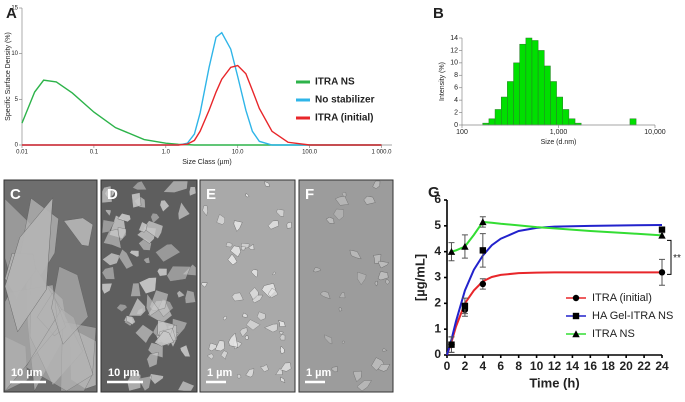 The image size is (685, 402). Describe the element at coordinates (555, 366) in the screenshot. I see `x-tick-label: 12` at that location.